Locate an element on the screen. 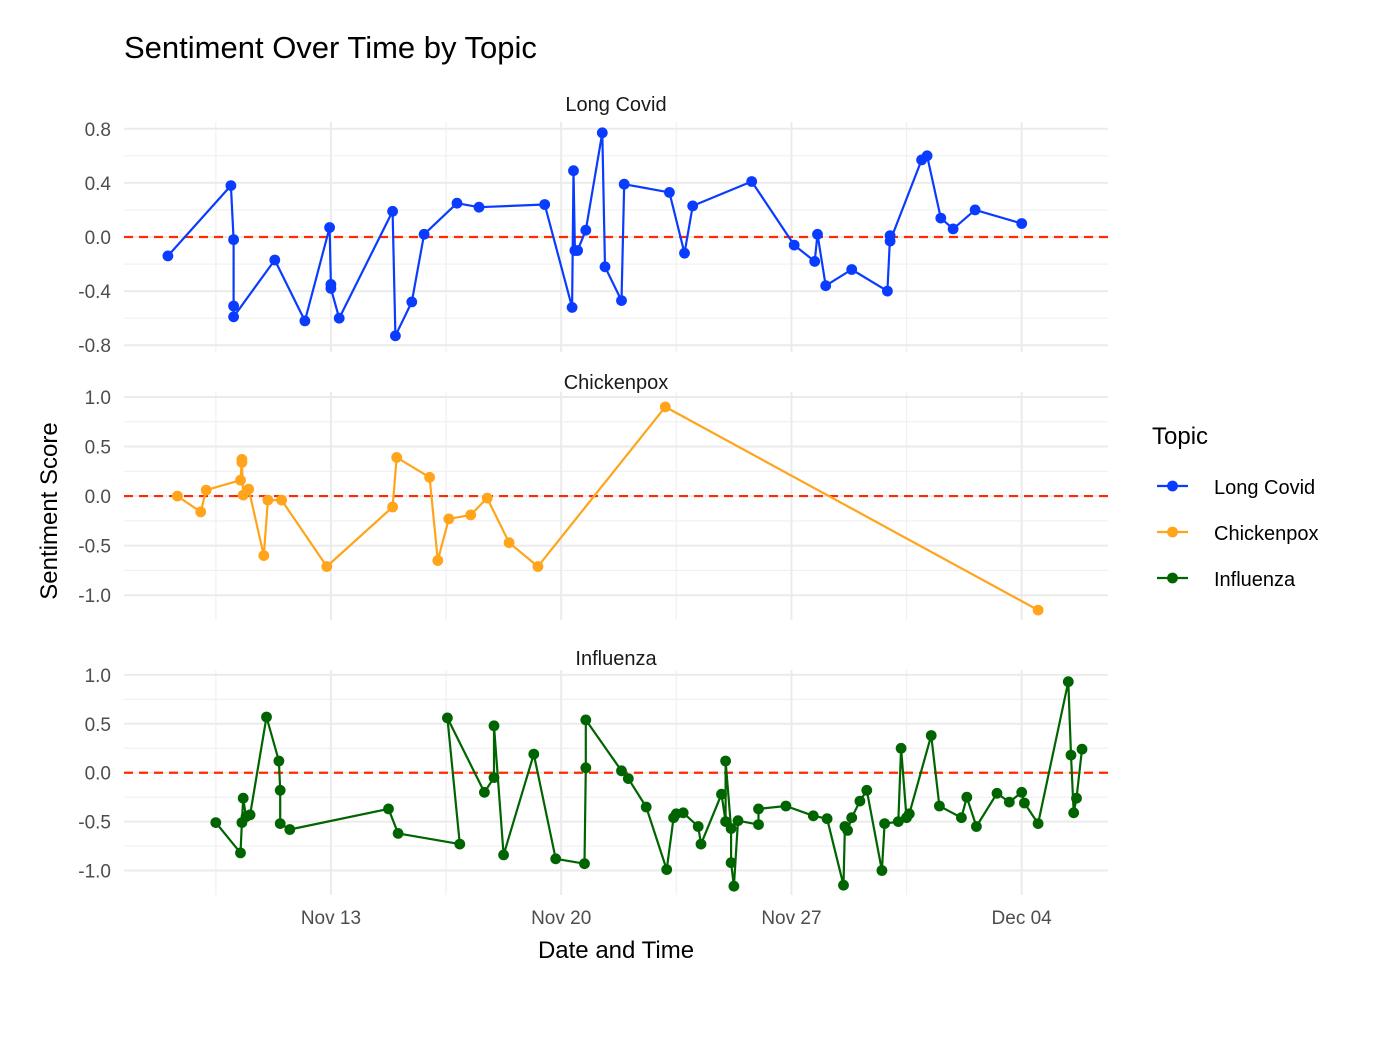 Image resolution: width=1390 pixels, height=1041 pixels. legend-item-influenza: Influenza is located at coordinates (1226, 580).